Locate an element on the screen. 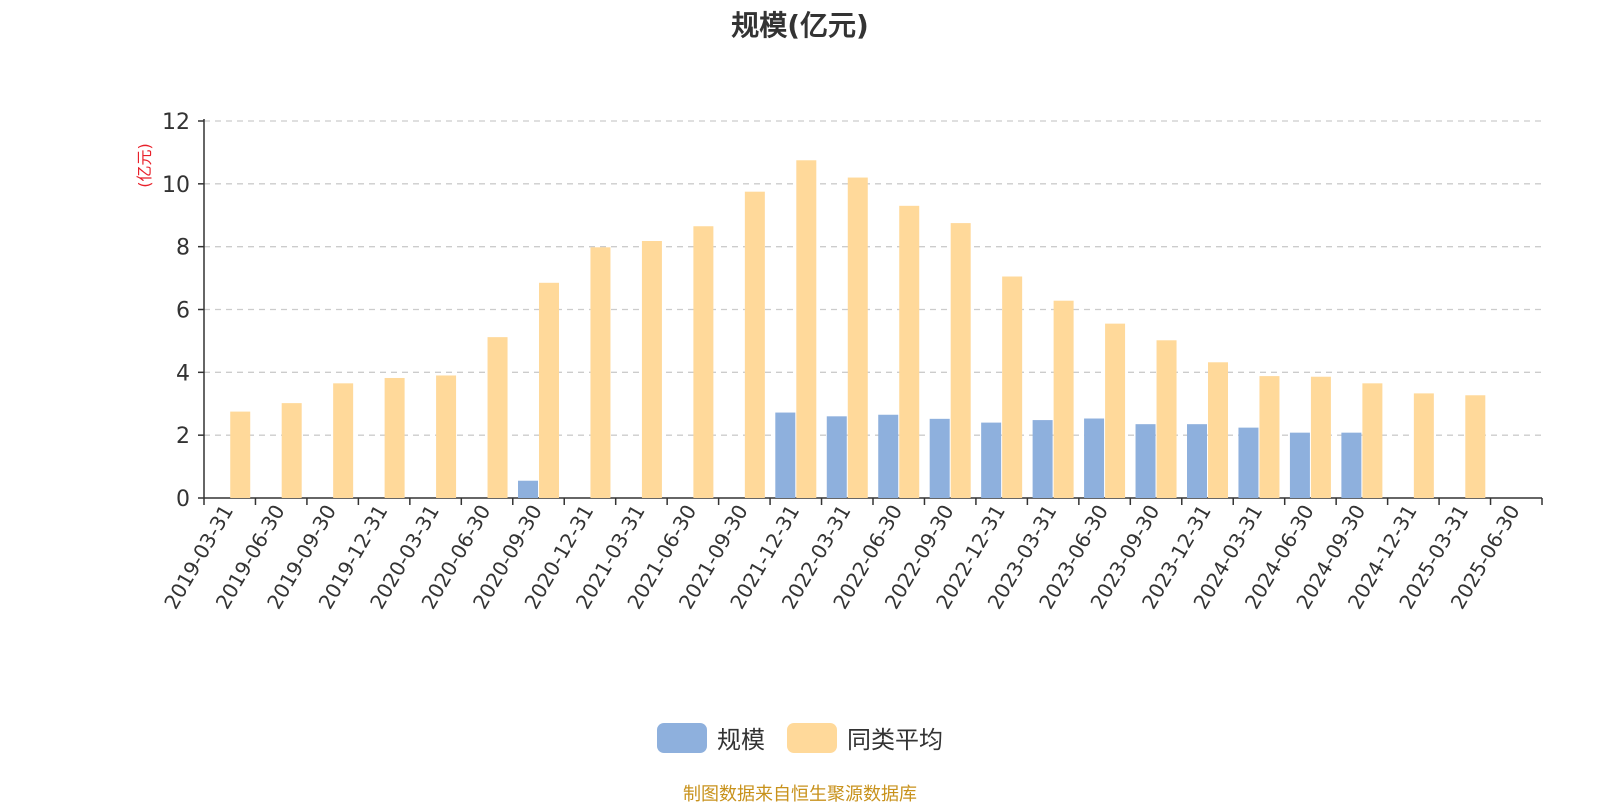  legend-item-peer-average: 同类平均 is located at coordinates (865, 737).